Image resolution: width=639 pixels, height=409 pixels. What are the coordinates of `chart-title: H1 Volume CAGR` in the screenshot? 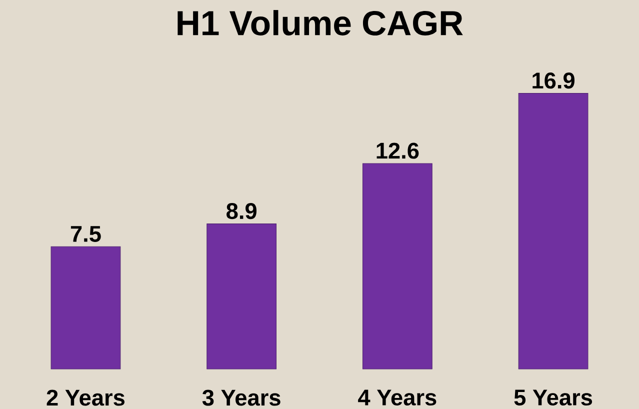 It's located at (320, 23).